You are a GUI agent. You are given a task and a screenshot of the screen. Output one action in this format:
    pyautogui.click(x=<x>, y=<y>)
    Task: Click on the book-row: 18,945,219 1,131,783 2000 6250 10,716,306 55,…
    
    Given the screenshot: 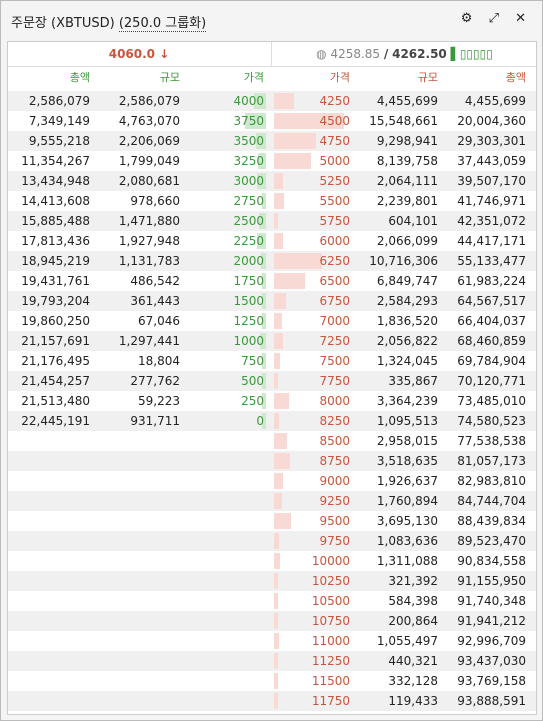 What is the action you would take?
    pyautogui.click(x=272, y=261)
    